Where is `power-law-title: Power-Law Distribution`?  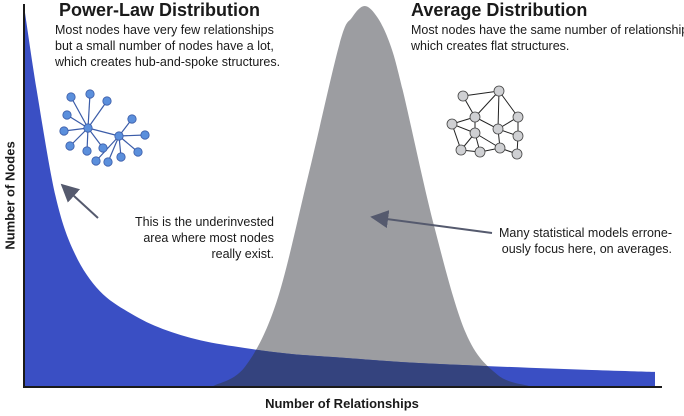
power-law-title: Power-Law Distribution is located at coordinates (160, 10).